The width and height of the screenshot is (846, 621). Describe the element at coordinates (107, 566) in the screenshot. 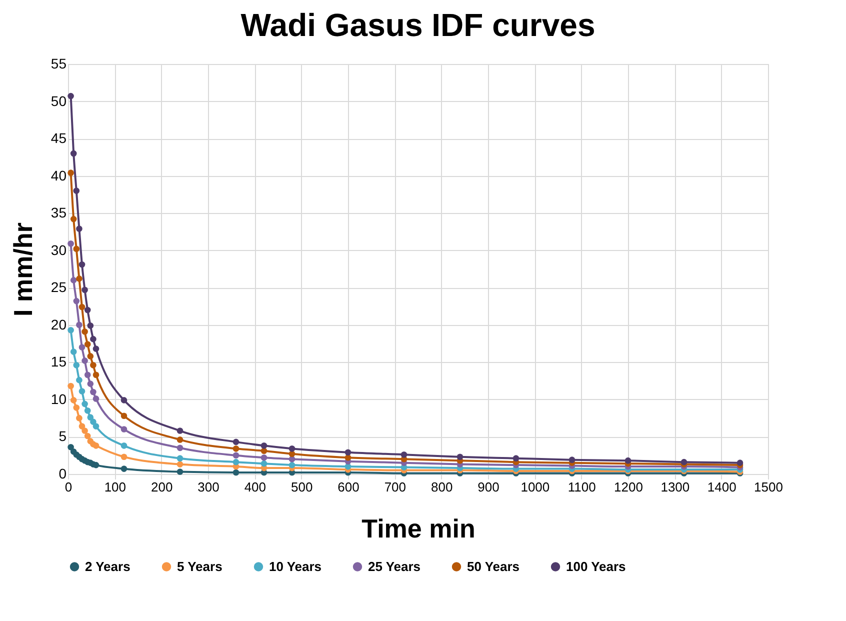

I see `legend-label: 2 Years` at that location.